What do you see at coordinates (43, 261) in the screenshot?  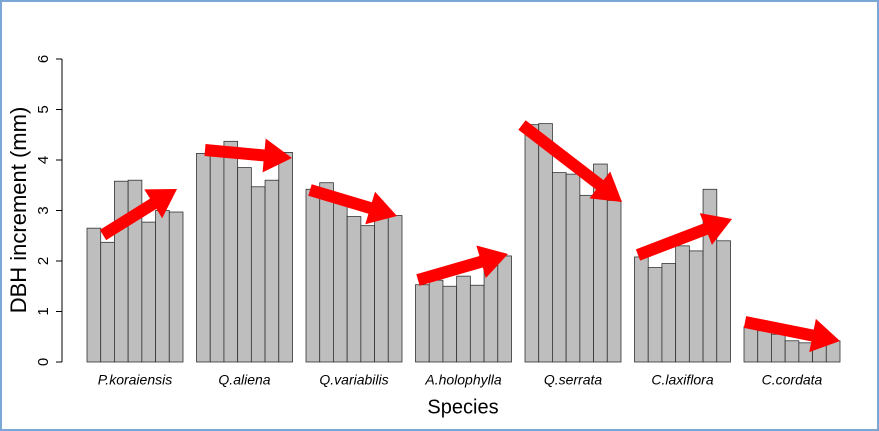 I see `y-tick-label: 2` at bounding box center [43, 261].